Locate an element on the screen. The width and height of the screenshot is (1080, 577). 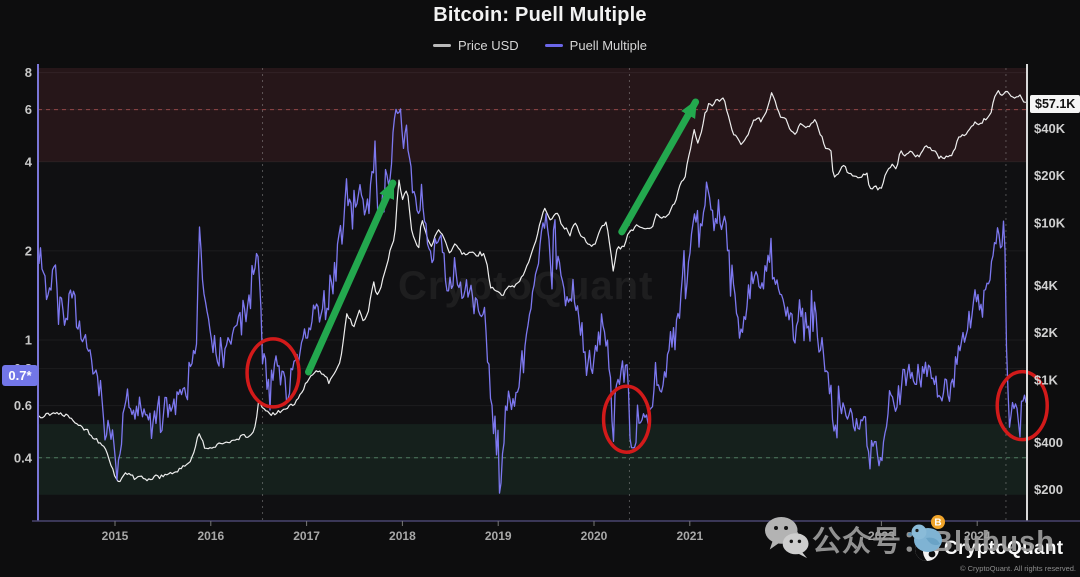
y-left-tick: 4 is located at coordinates (29, 161).